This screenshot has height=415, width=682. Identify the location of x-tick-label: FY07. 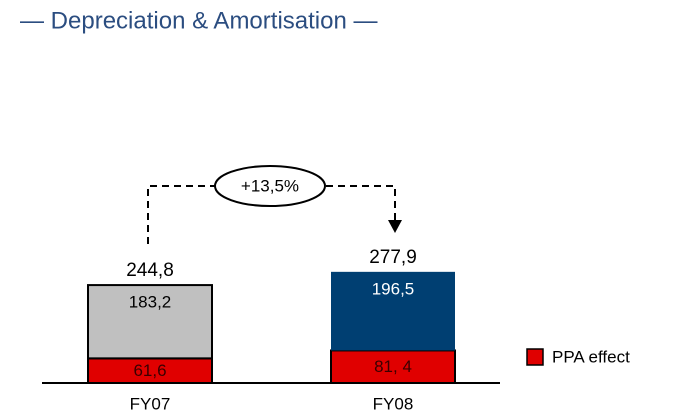
(150, 403).